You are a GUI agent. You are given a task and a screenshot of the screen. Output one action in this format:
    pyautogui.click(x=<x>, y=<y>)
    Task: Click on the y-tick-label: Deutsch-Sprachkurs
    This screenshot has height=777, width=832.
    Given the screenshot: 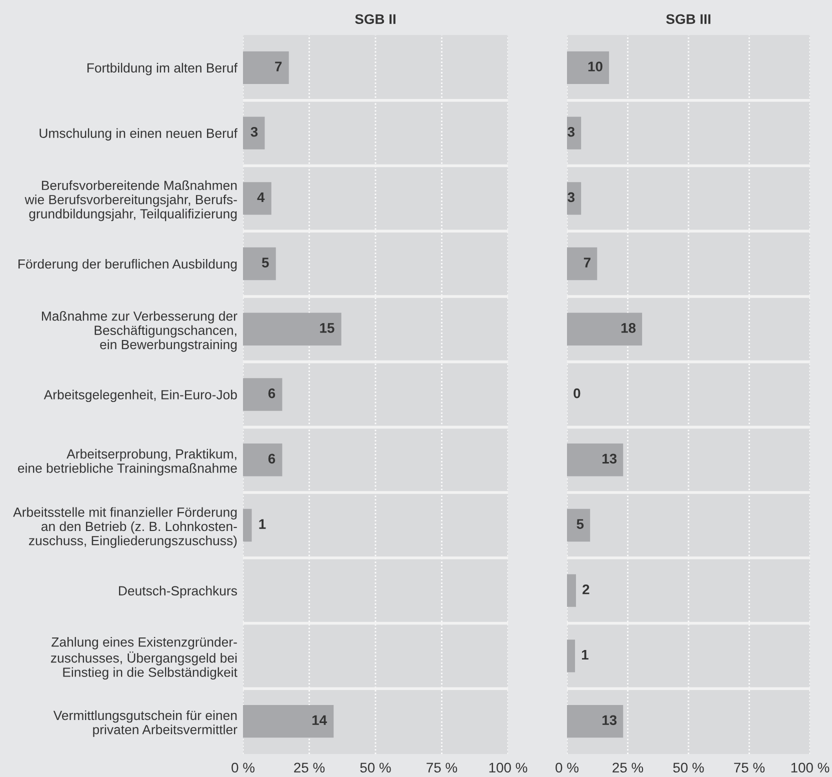 What is the action you would take?
    pyautogui.click(x=178, y=592)
    